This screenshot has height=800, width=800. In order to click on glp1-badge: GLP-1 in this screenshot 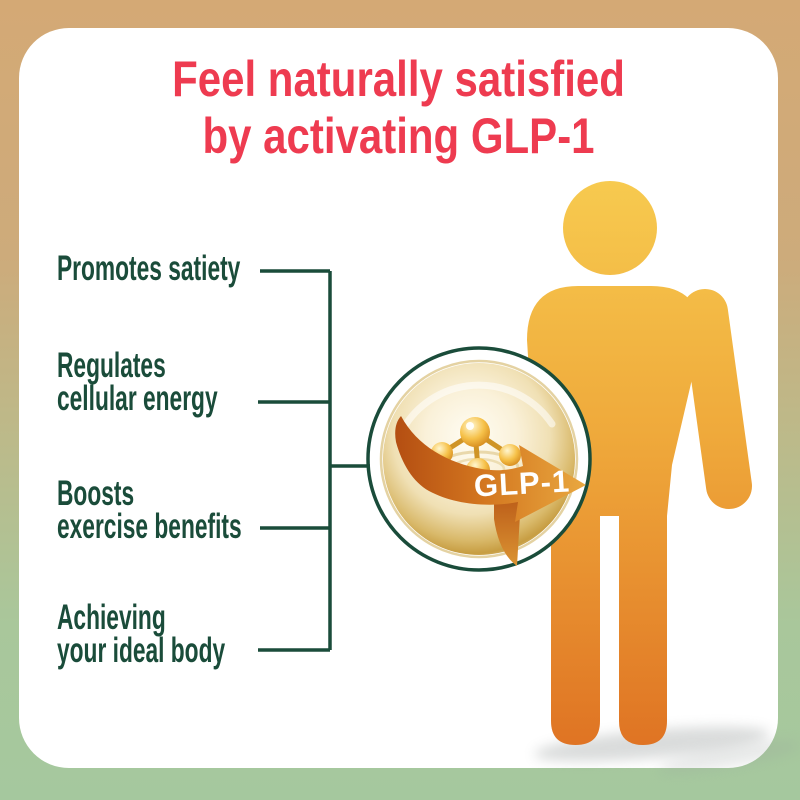, I will do `click(479, 459)`.